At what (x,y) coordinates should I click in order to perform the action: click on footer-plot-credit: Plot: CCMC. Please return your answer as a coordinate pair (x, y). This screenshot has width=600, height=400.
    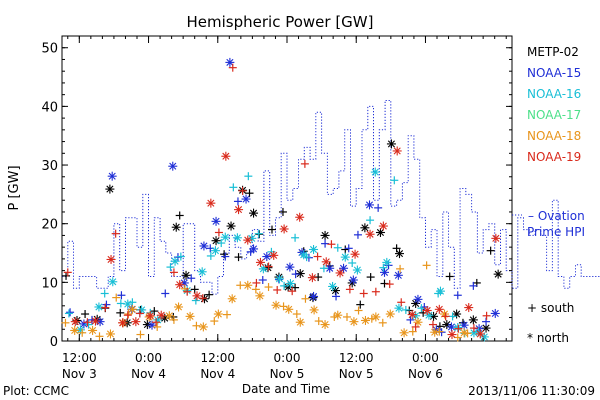
    Looking at the image, I should click on (36, 391).